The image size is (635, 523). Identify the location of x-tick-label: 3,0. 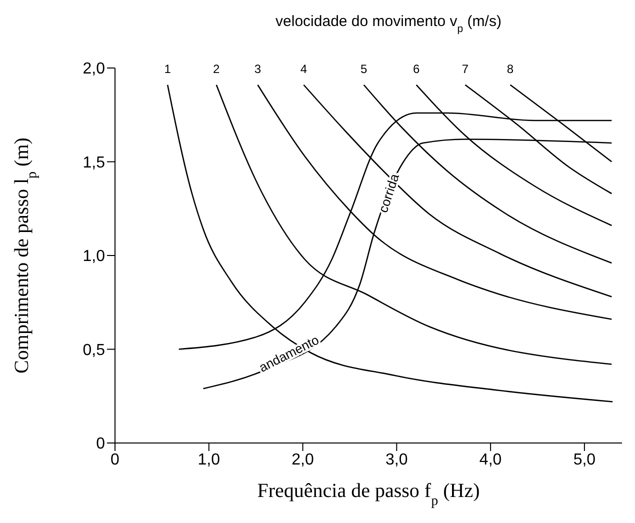
(397, 459).